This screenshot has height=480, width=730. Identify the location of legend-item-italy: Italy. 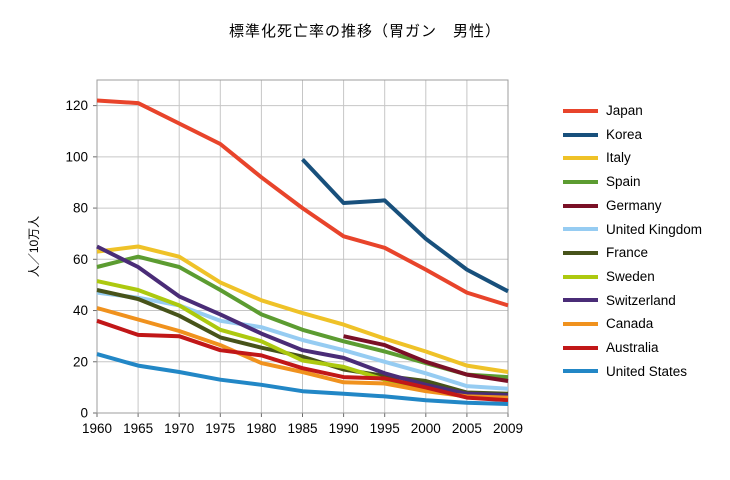
(632, 158).